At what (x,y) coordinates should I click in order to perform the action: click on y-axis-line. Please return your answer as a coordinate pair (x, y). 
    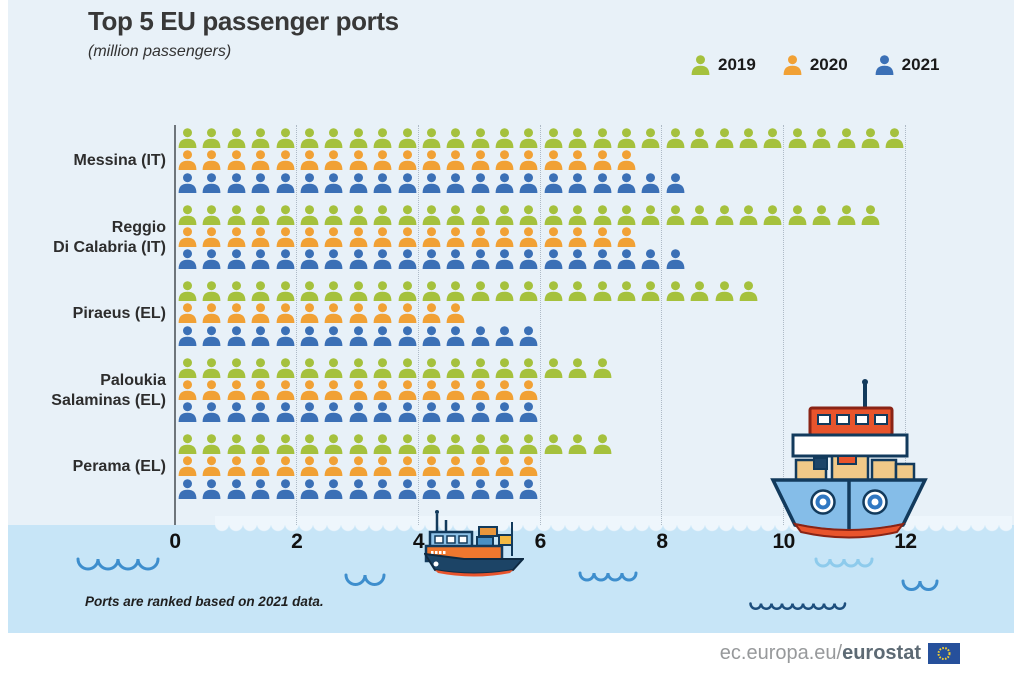
    Looking at the image, I should click on (175, 325).